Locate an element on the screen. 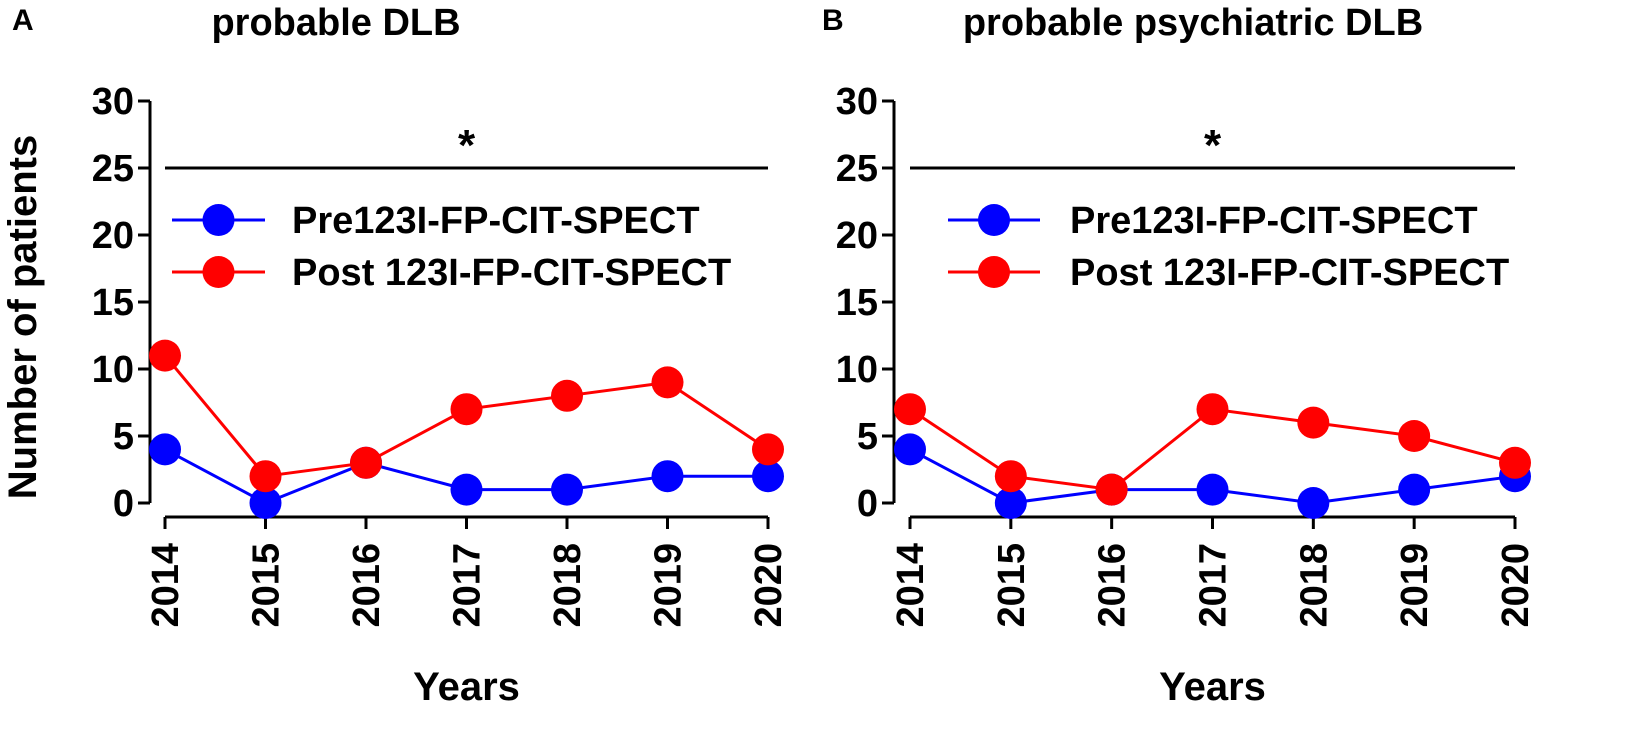 The image size is (1650, 740). chart-title: probable psychiatric DLB is located at coordinates (1193, 23).